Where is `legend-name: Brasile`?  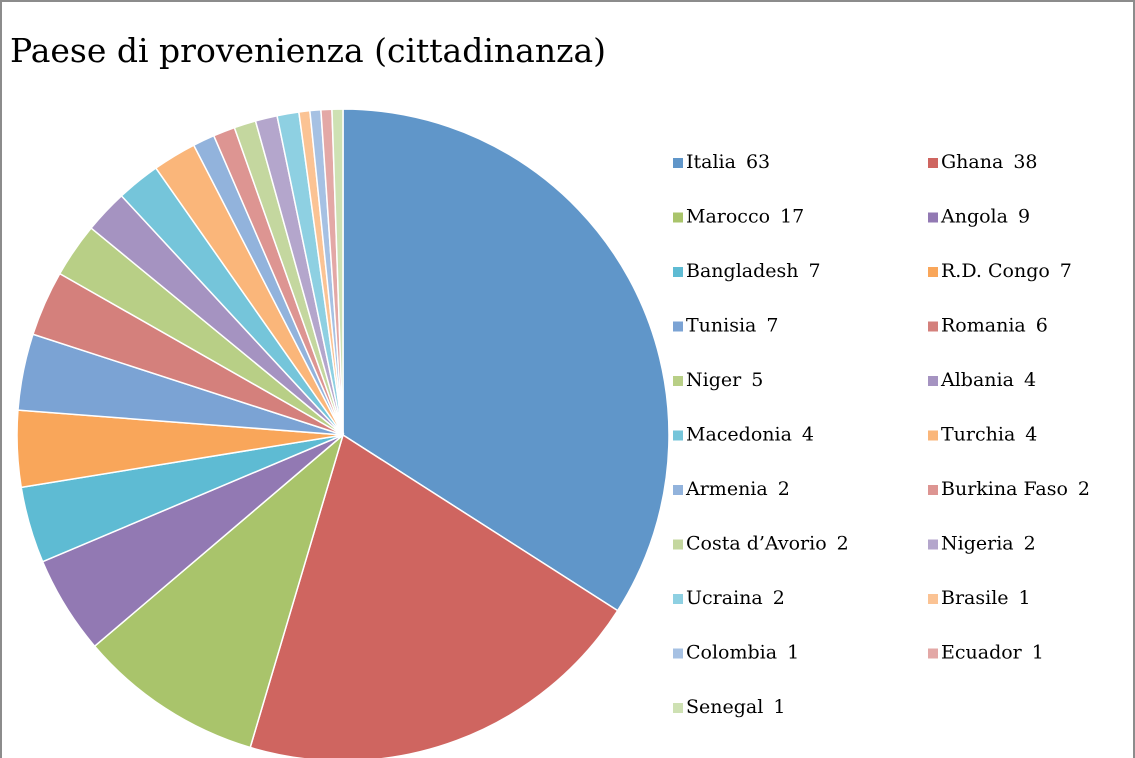 legend-name: Brasile is located at coordinates (975, 598).